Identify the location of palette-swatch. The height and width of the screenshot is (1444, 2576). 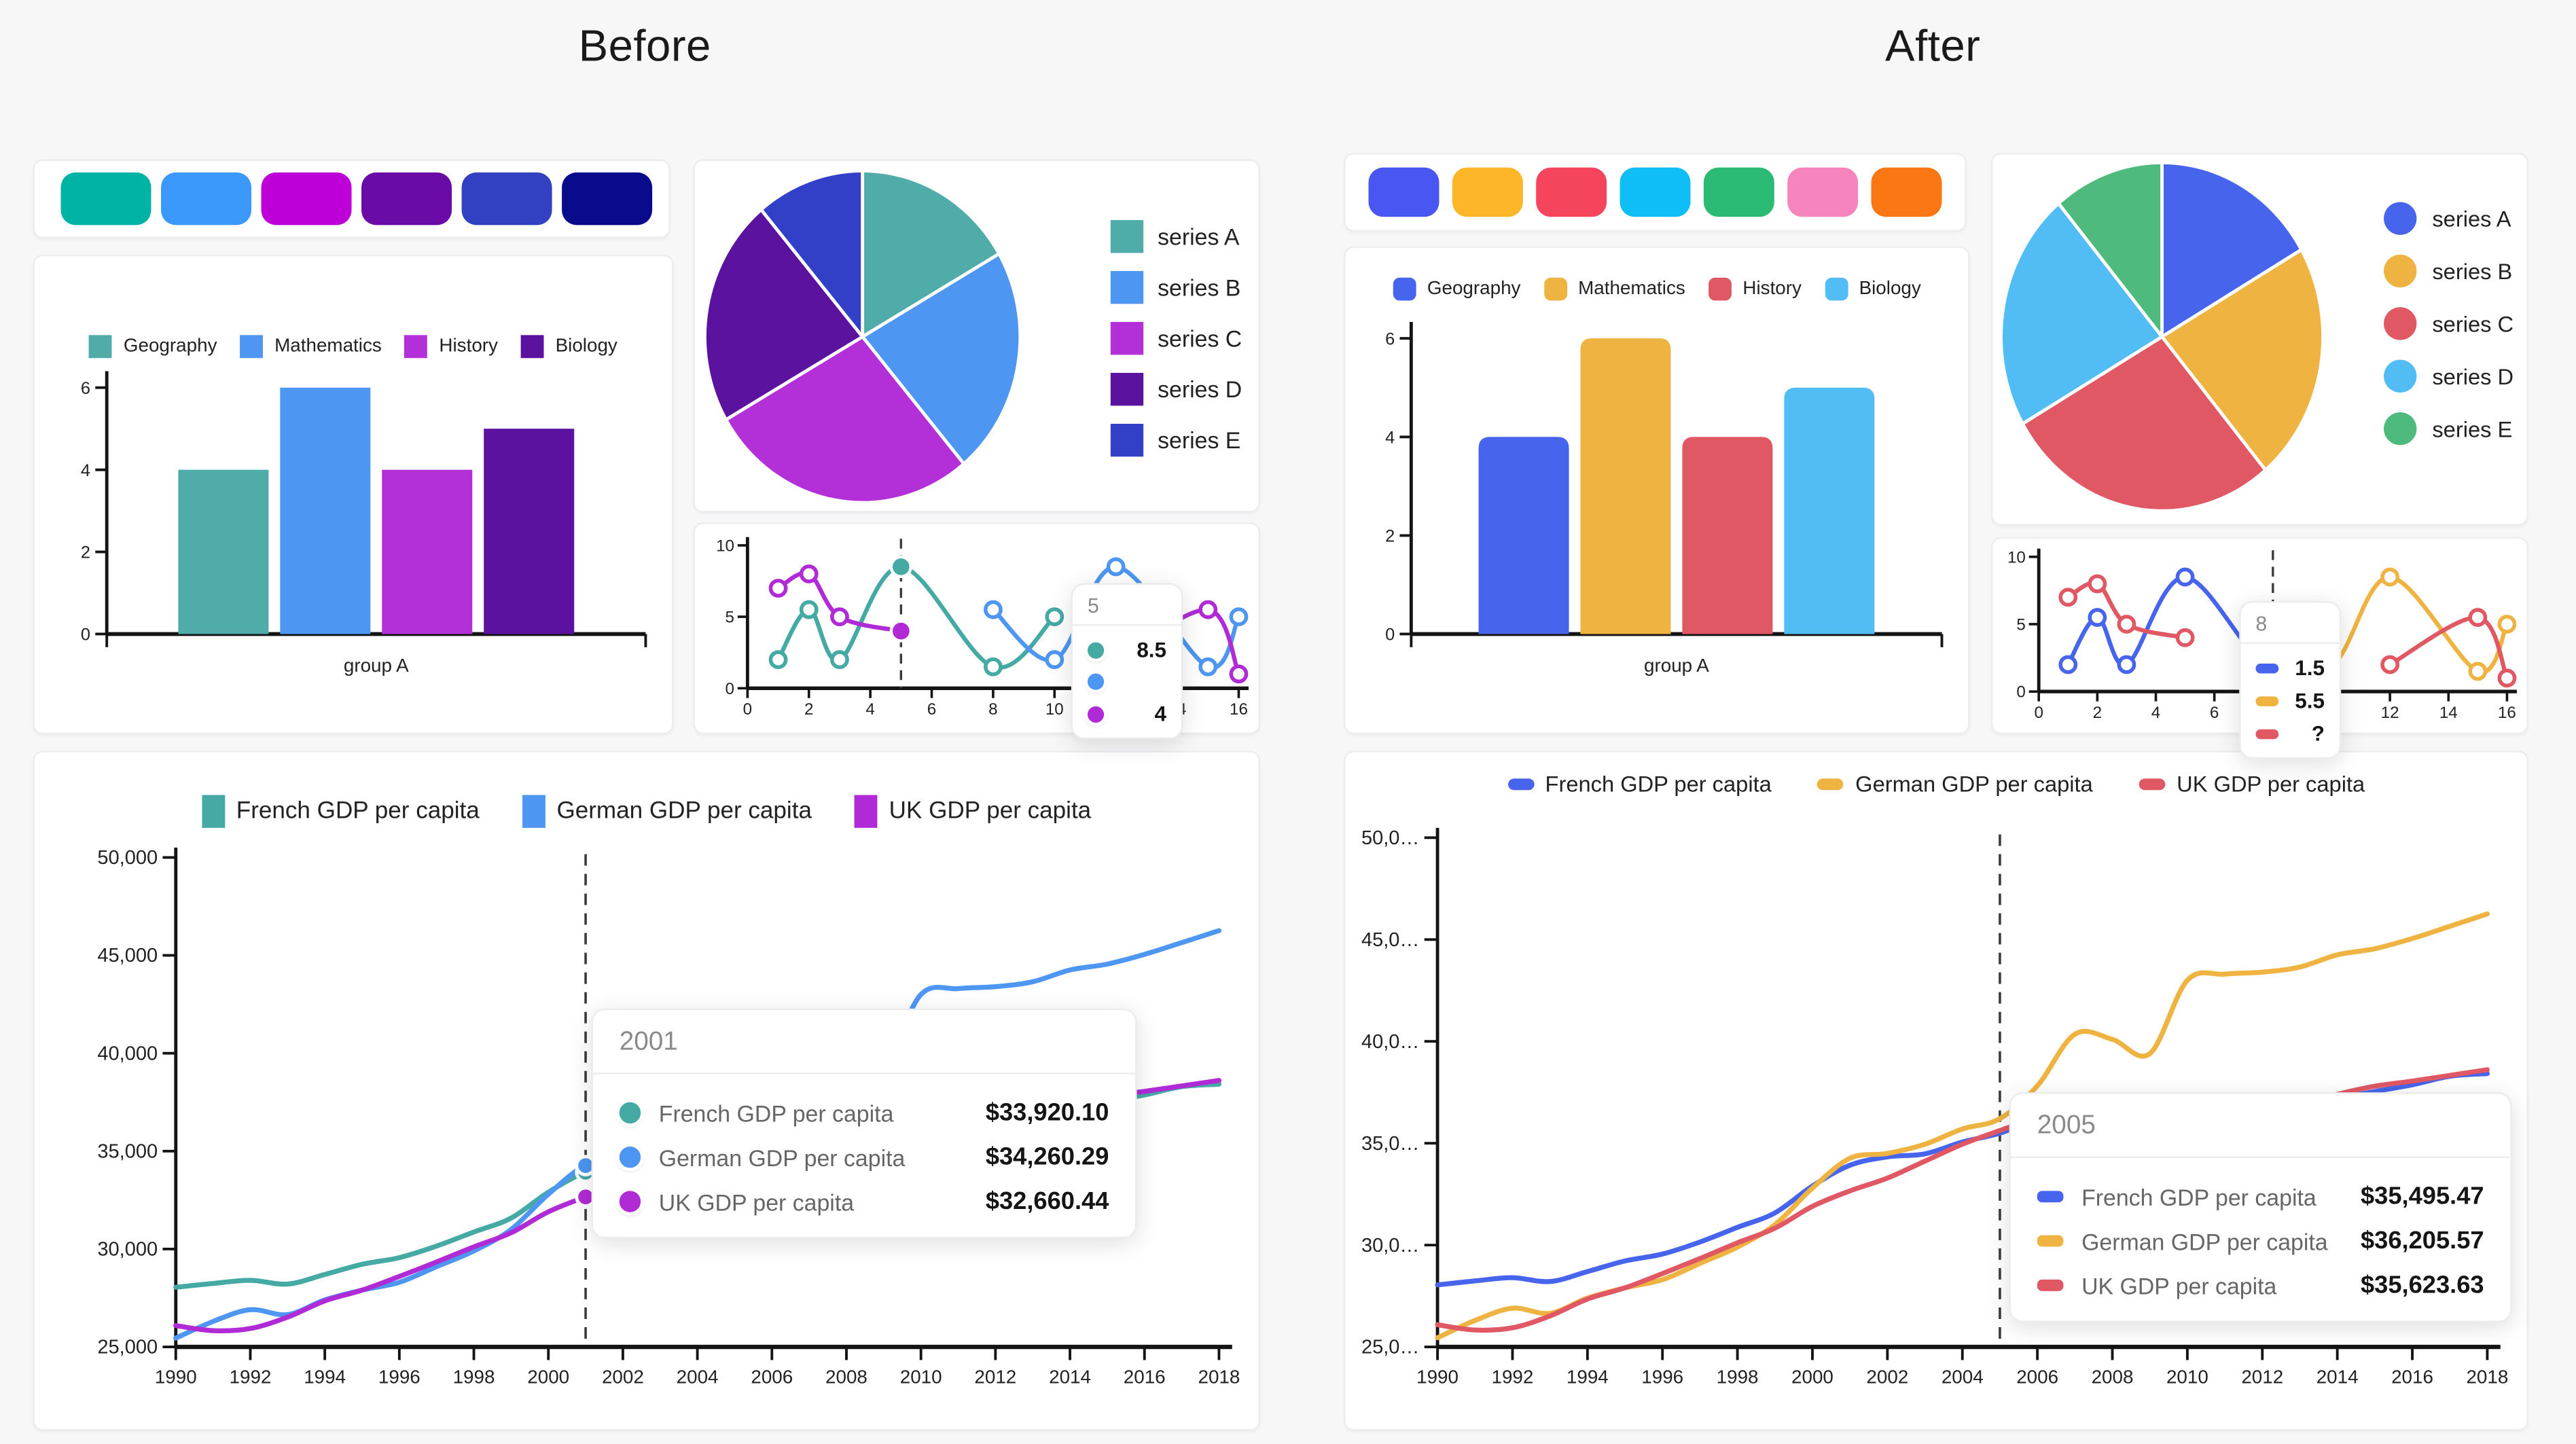
(407, 199).